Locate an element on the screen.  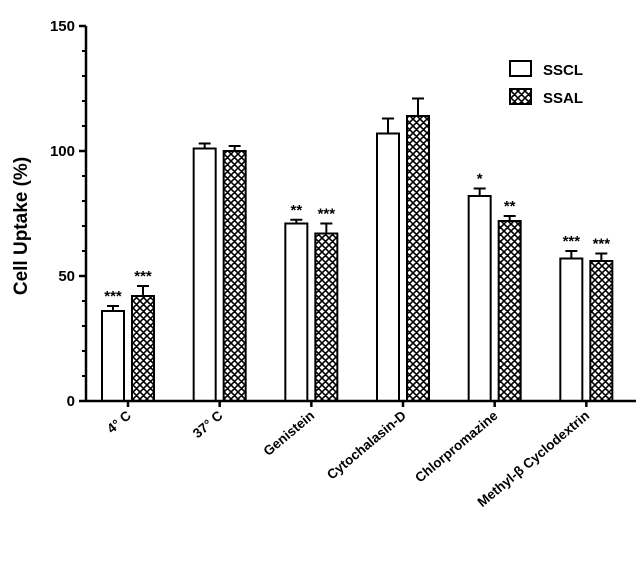
legend-swatch-sscl is located at coordinates (520, 68).